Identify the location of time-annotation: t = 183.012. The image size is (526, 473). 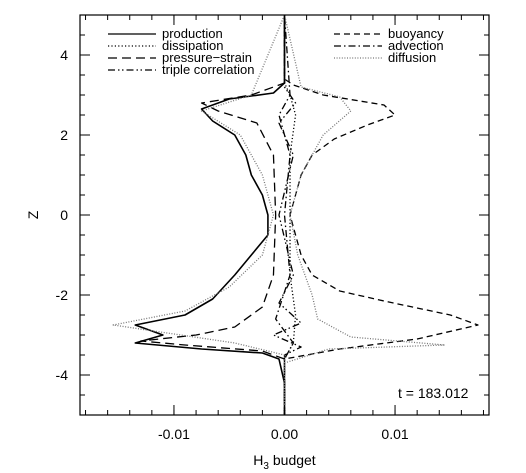
(433, 393).